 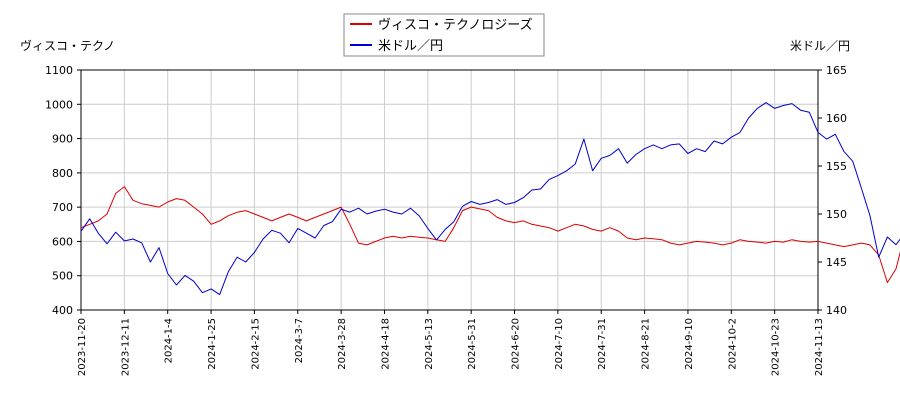 What do you see at coordinates (169, 340) in the screenshot?
I see `x-tick-label: 2024-1-4` at bounding box center [169, 340].